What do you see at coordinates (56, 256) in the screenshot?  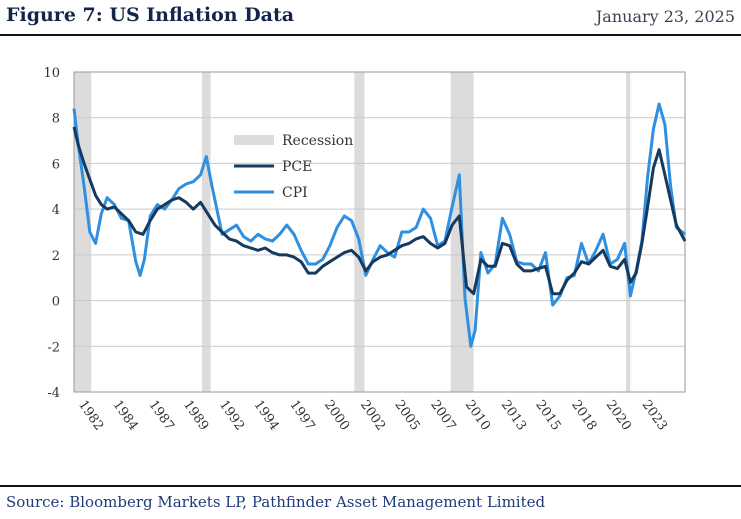 I see `y-tick-label: 2` at bounding box center [56, 256].